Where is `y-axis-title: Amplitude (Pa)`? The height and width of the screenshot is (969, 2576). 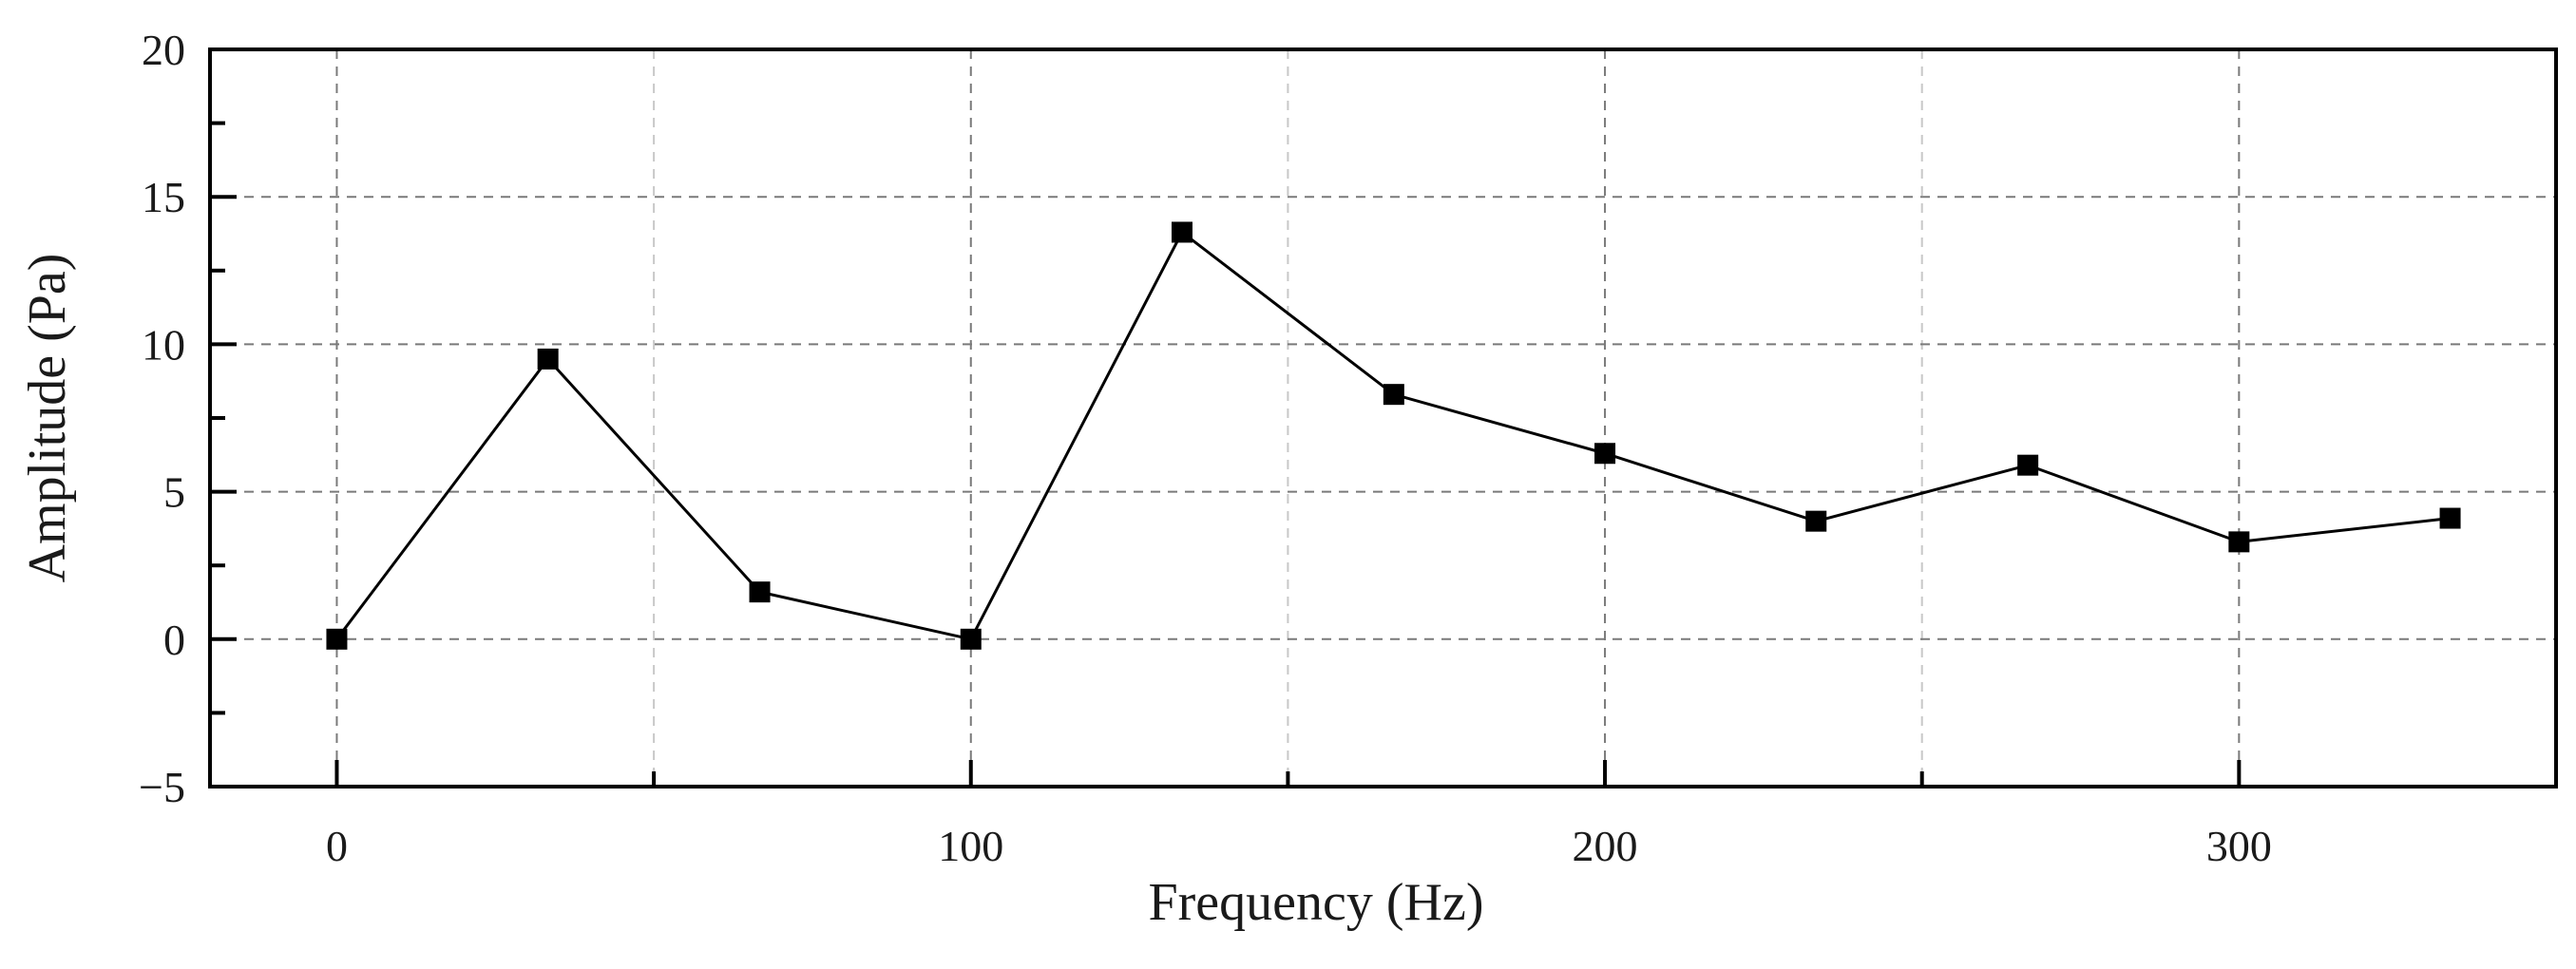
y-axis-title: Amplitude (Pa) is located at coordinates (47, 418).